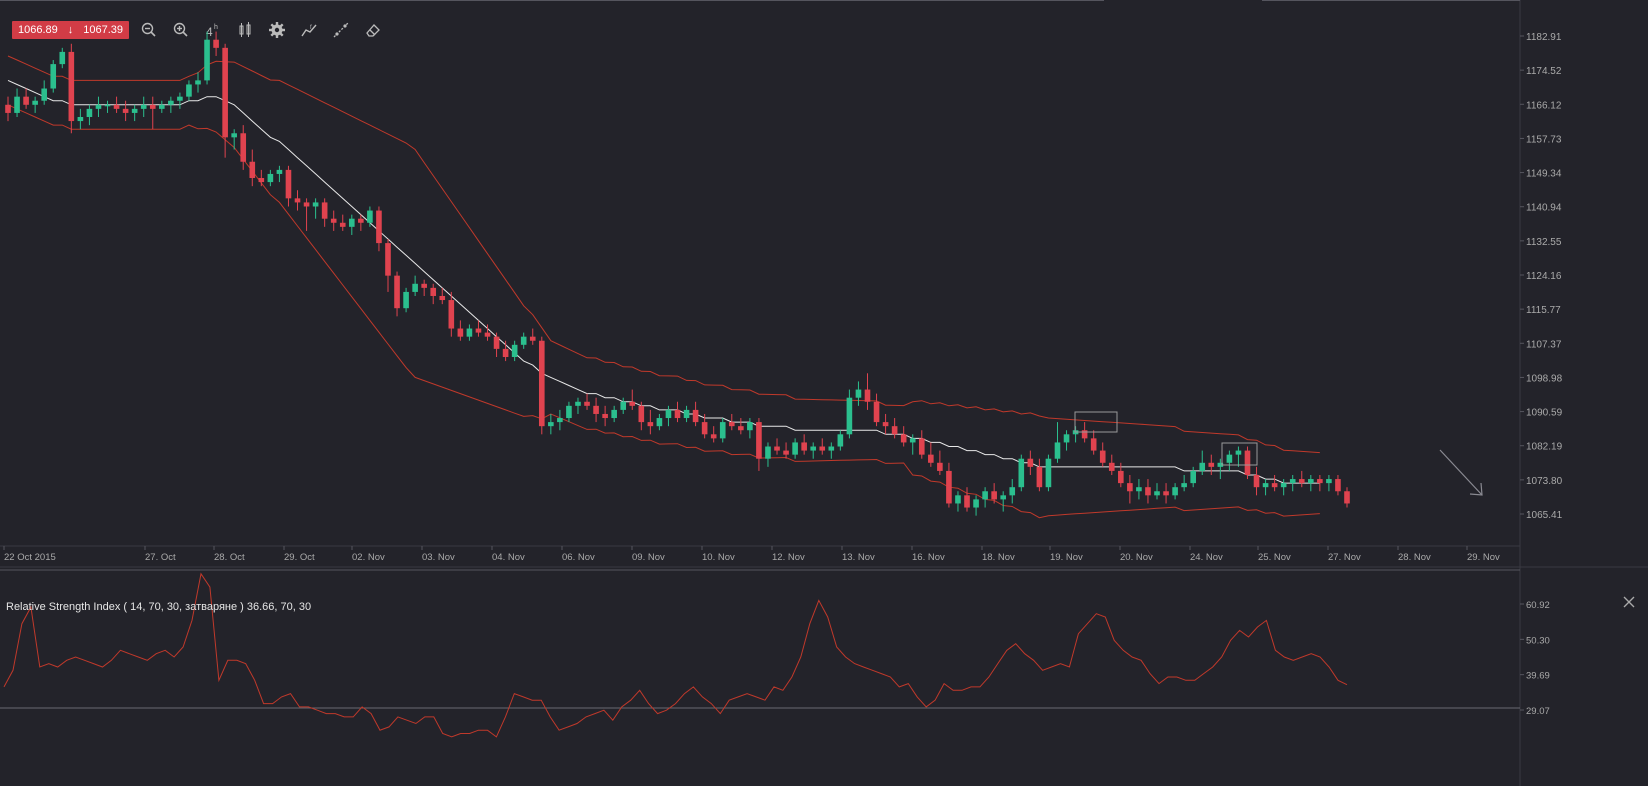  I want to click on highlight-box, so click(1096, 422).